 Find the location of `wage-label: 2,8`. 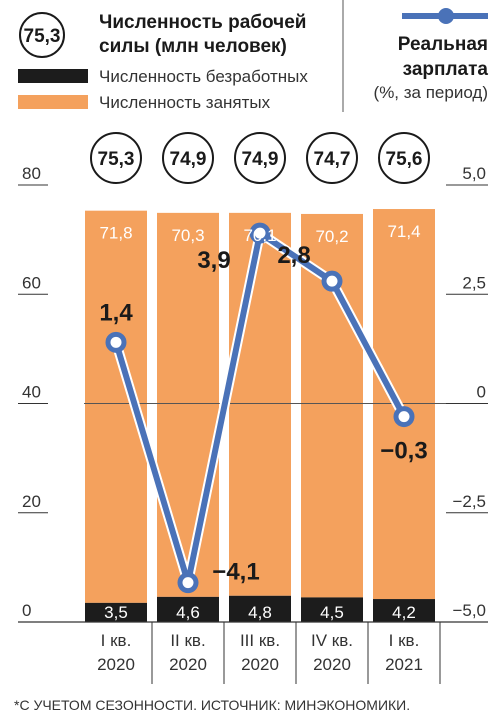

wage-label: 2,8 is located at coordinates (293, 255).